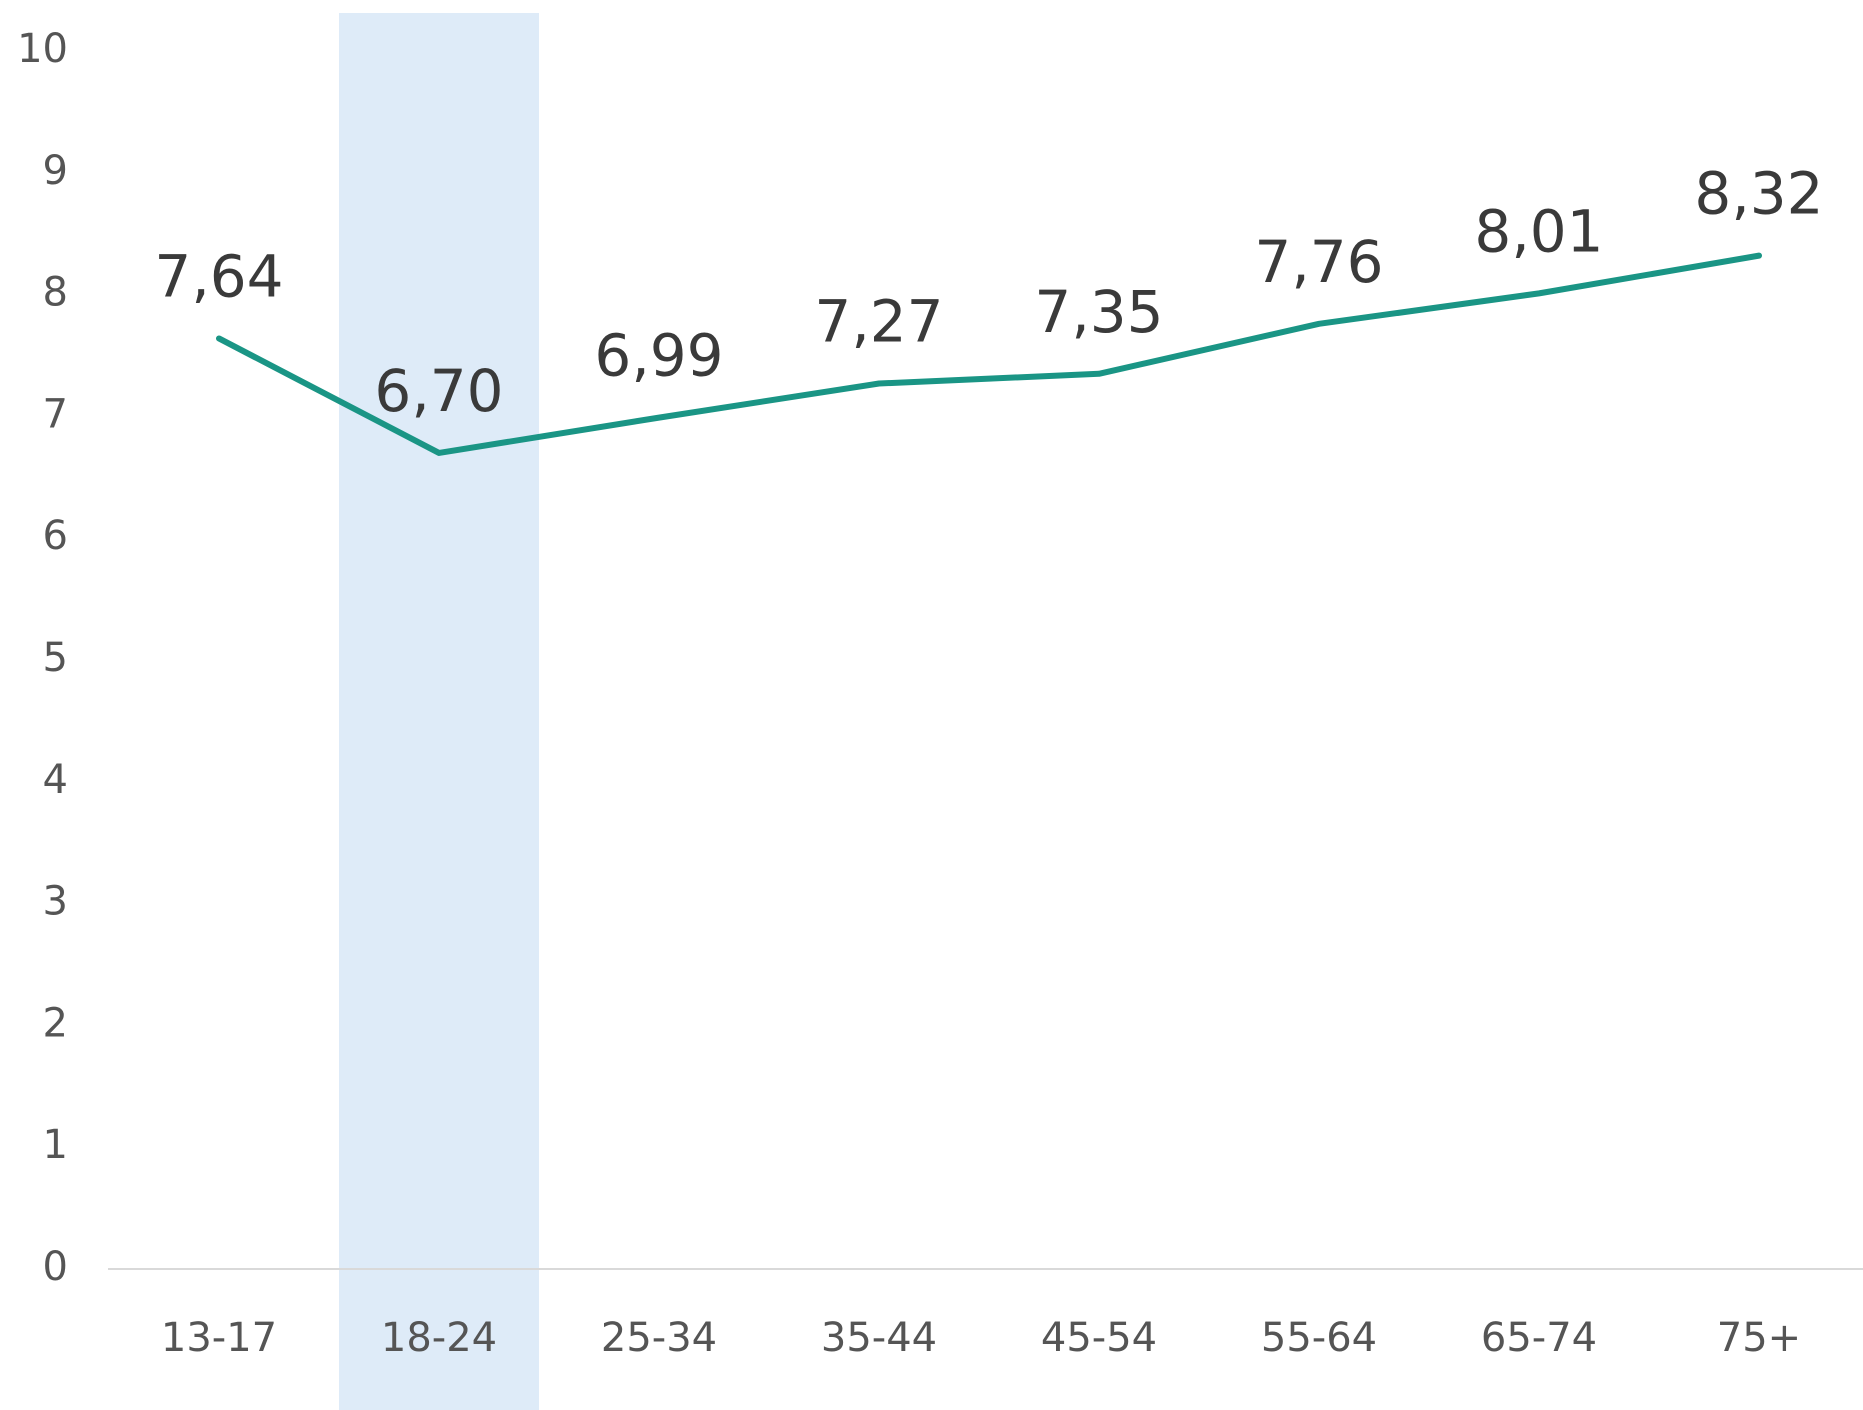  What do you see at coordinates (1319, 1338) in the screenshot?
I see `x-tick-label: 55-64` at bounding box center [1319, 1338].